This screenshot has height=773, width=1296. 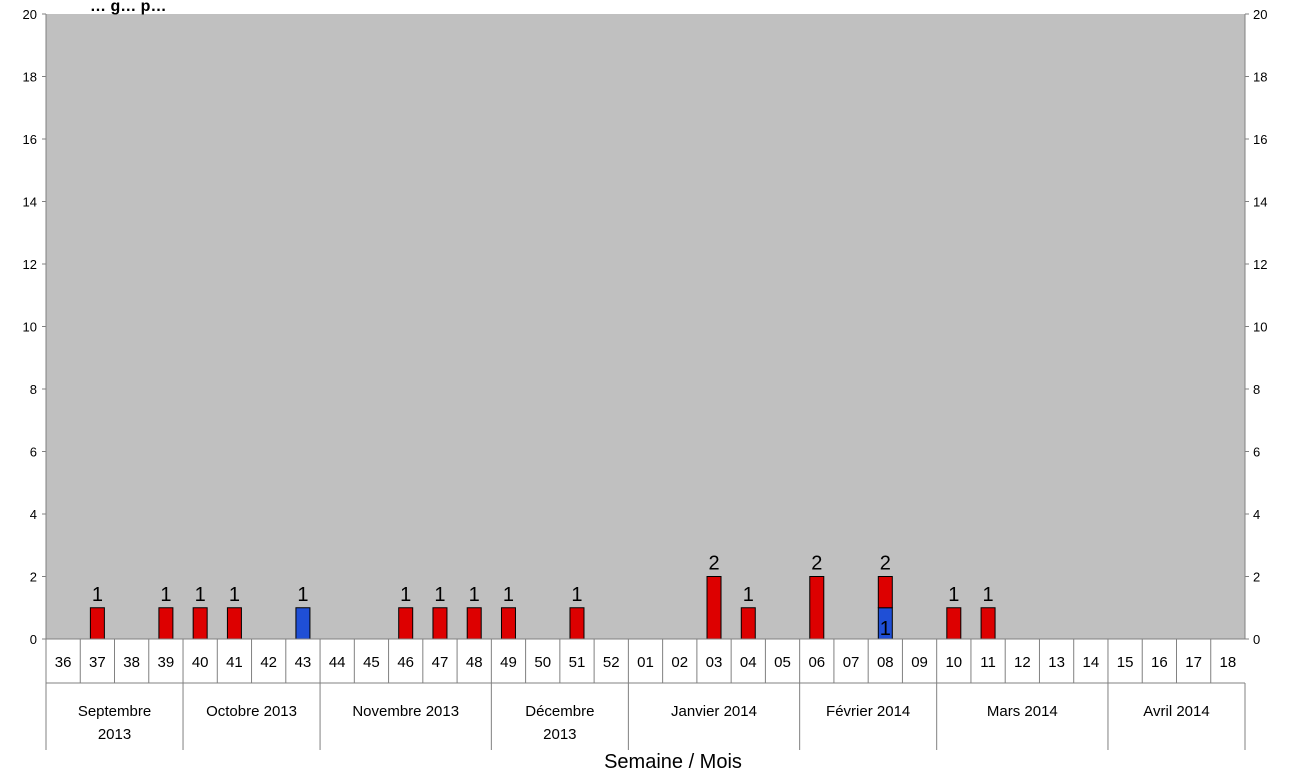 What do you see at coordinates (405, 711) in the screenshot?
I see `month-label: Novembre 2013` at bounding box center [405, 711].